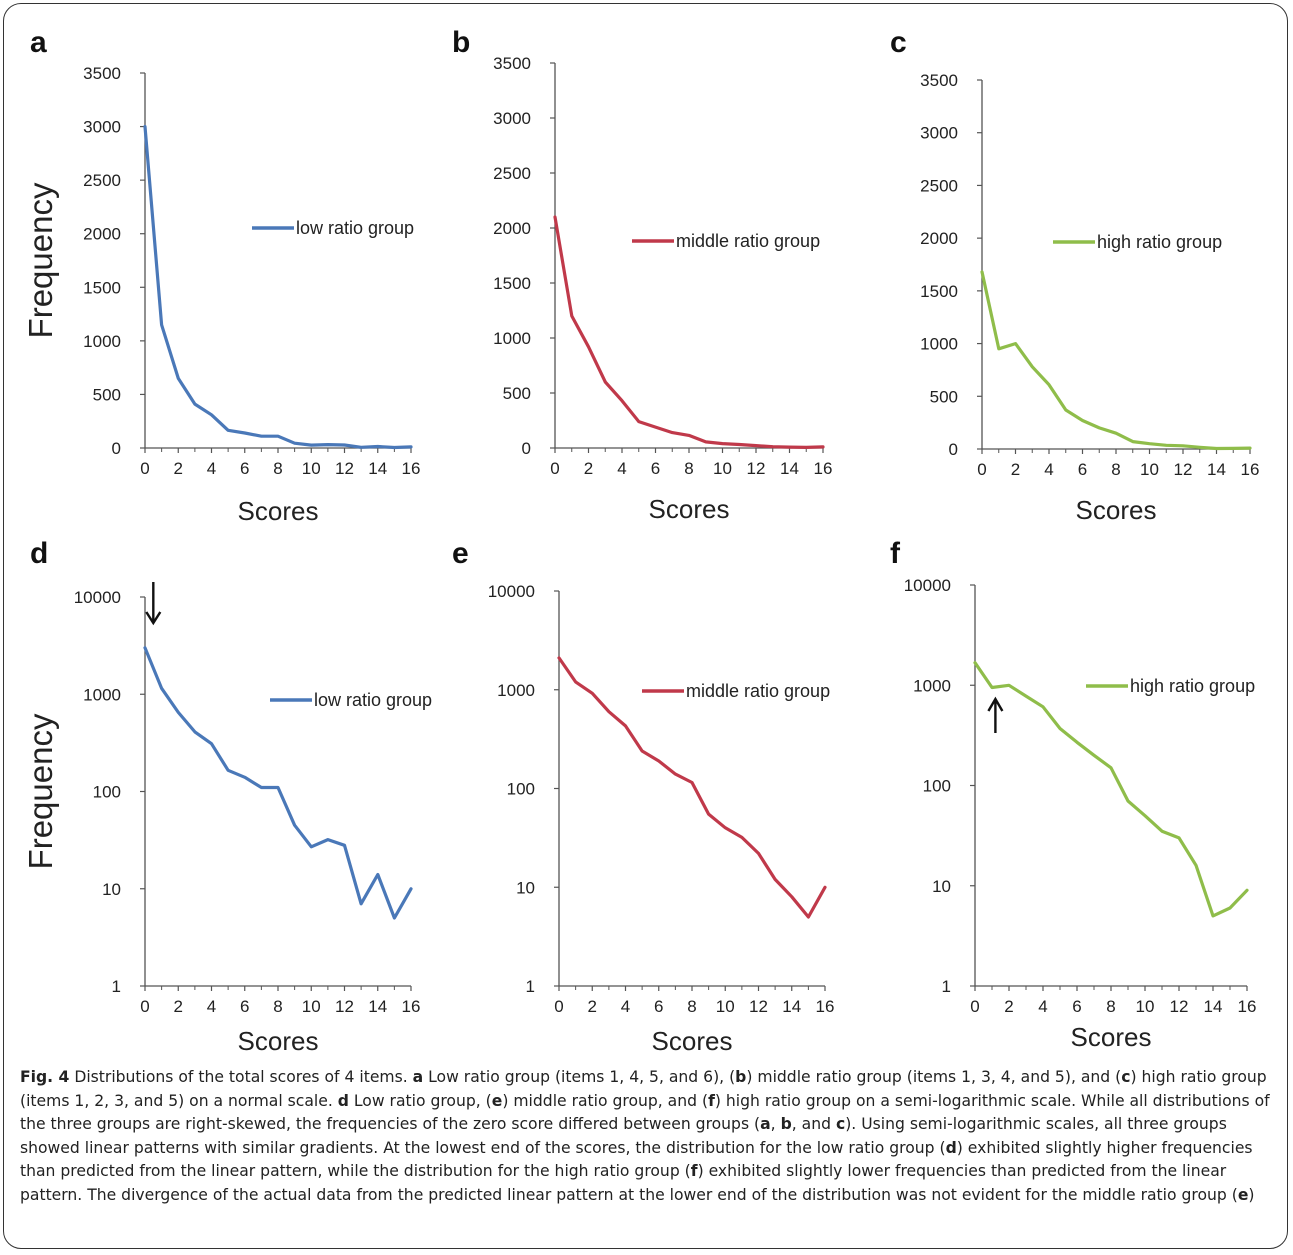 Image resolution: width=1293 pixels, height=1255 pixels. I want to click on panel-c-x-tick-label: 10, so click(1149, 469).